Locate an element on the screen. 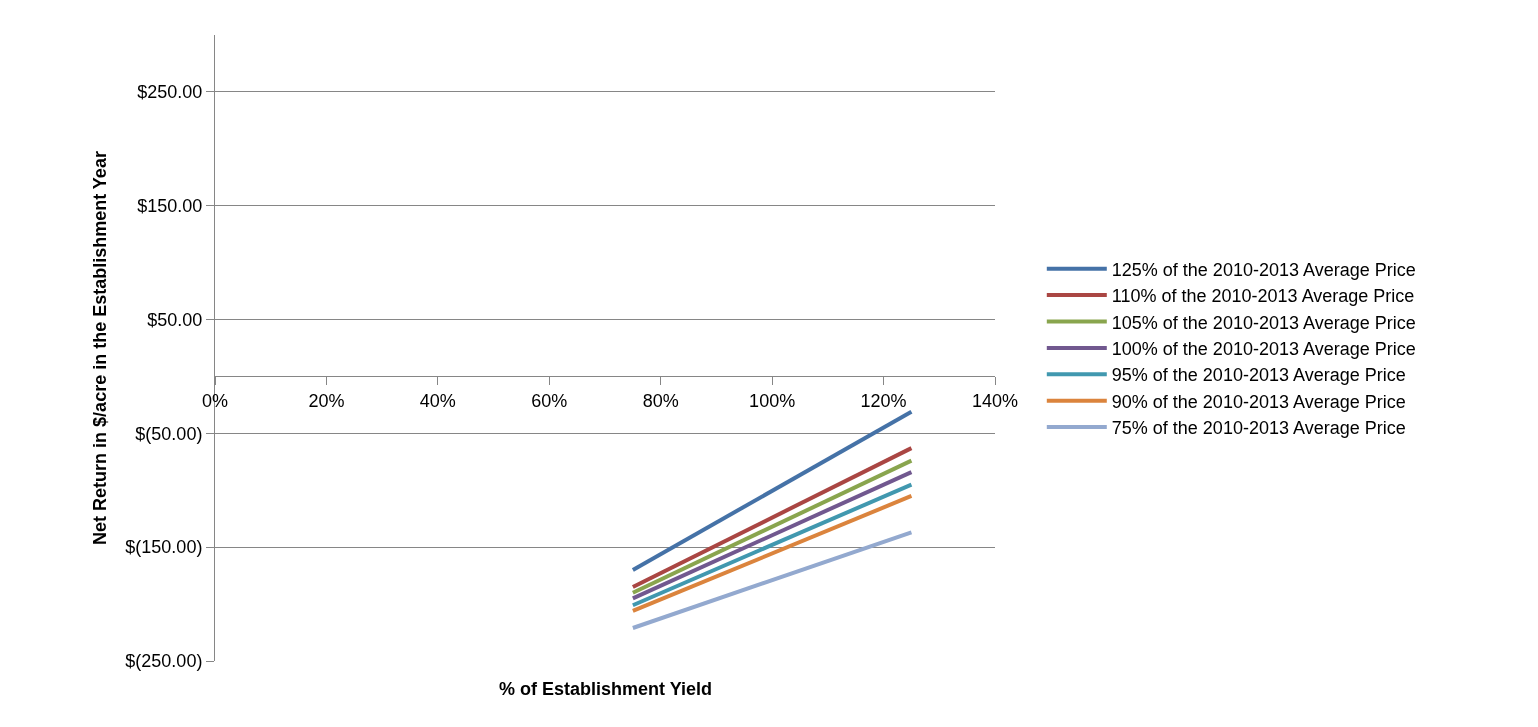  legend-label: 125% of the 2010-2013 Average Price is located at coordinates (1263, 269).